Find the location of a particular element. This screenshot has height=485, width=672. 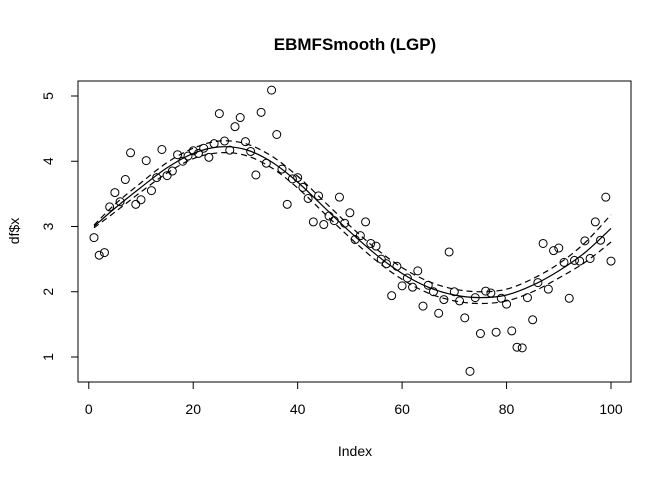

y-tick-label: 1 is located at coordinates (48, 357).